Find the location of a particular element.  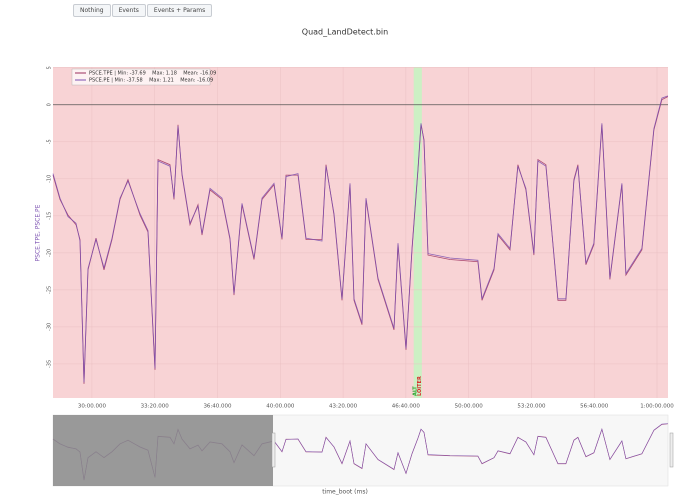

button-bar: Nothing Events Events + Params is located at coordinates (143, 10).